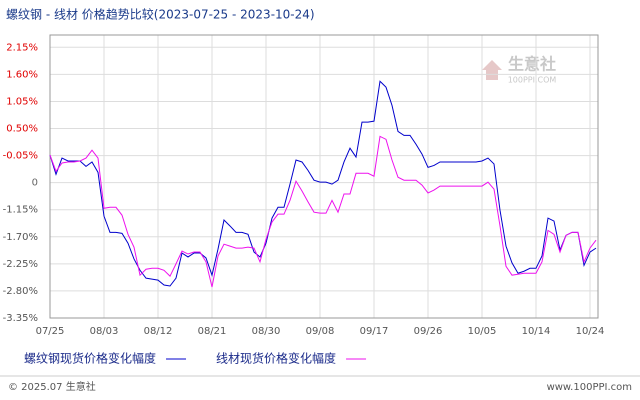  I want to click on watermark-sub: 100PPI.COM, so click(532, 80).